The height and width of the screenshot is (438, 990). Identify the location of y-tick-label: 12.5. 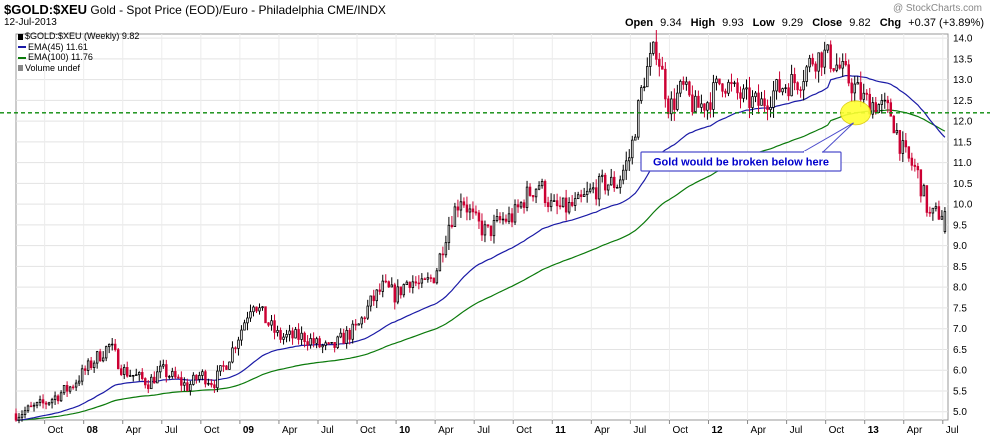
(963, 101).